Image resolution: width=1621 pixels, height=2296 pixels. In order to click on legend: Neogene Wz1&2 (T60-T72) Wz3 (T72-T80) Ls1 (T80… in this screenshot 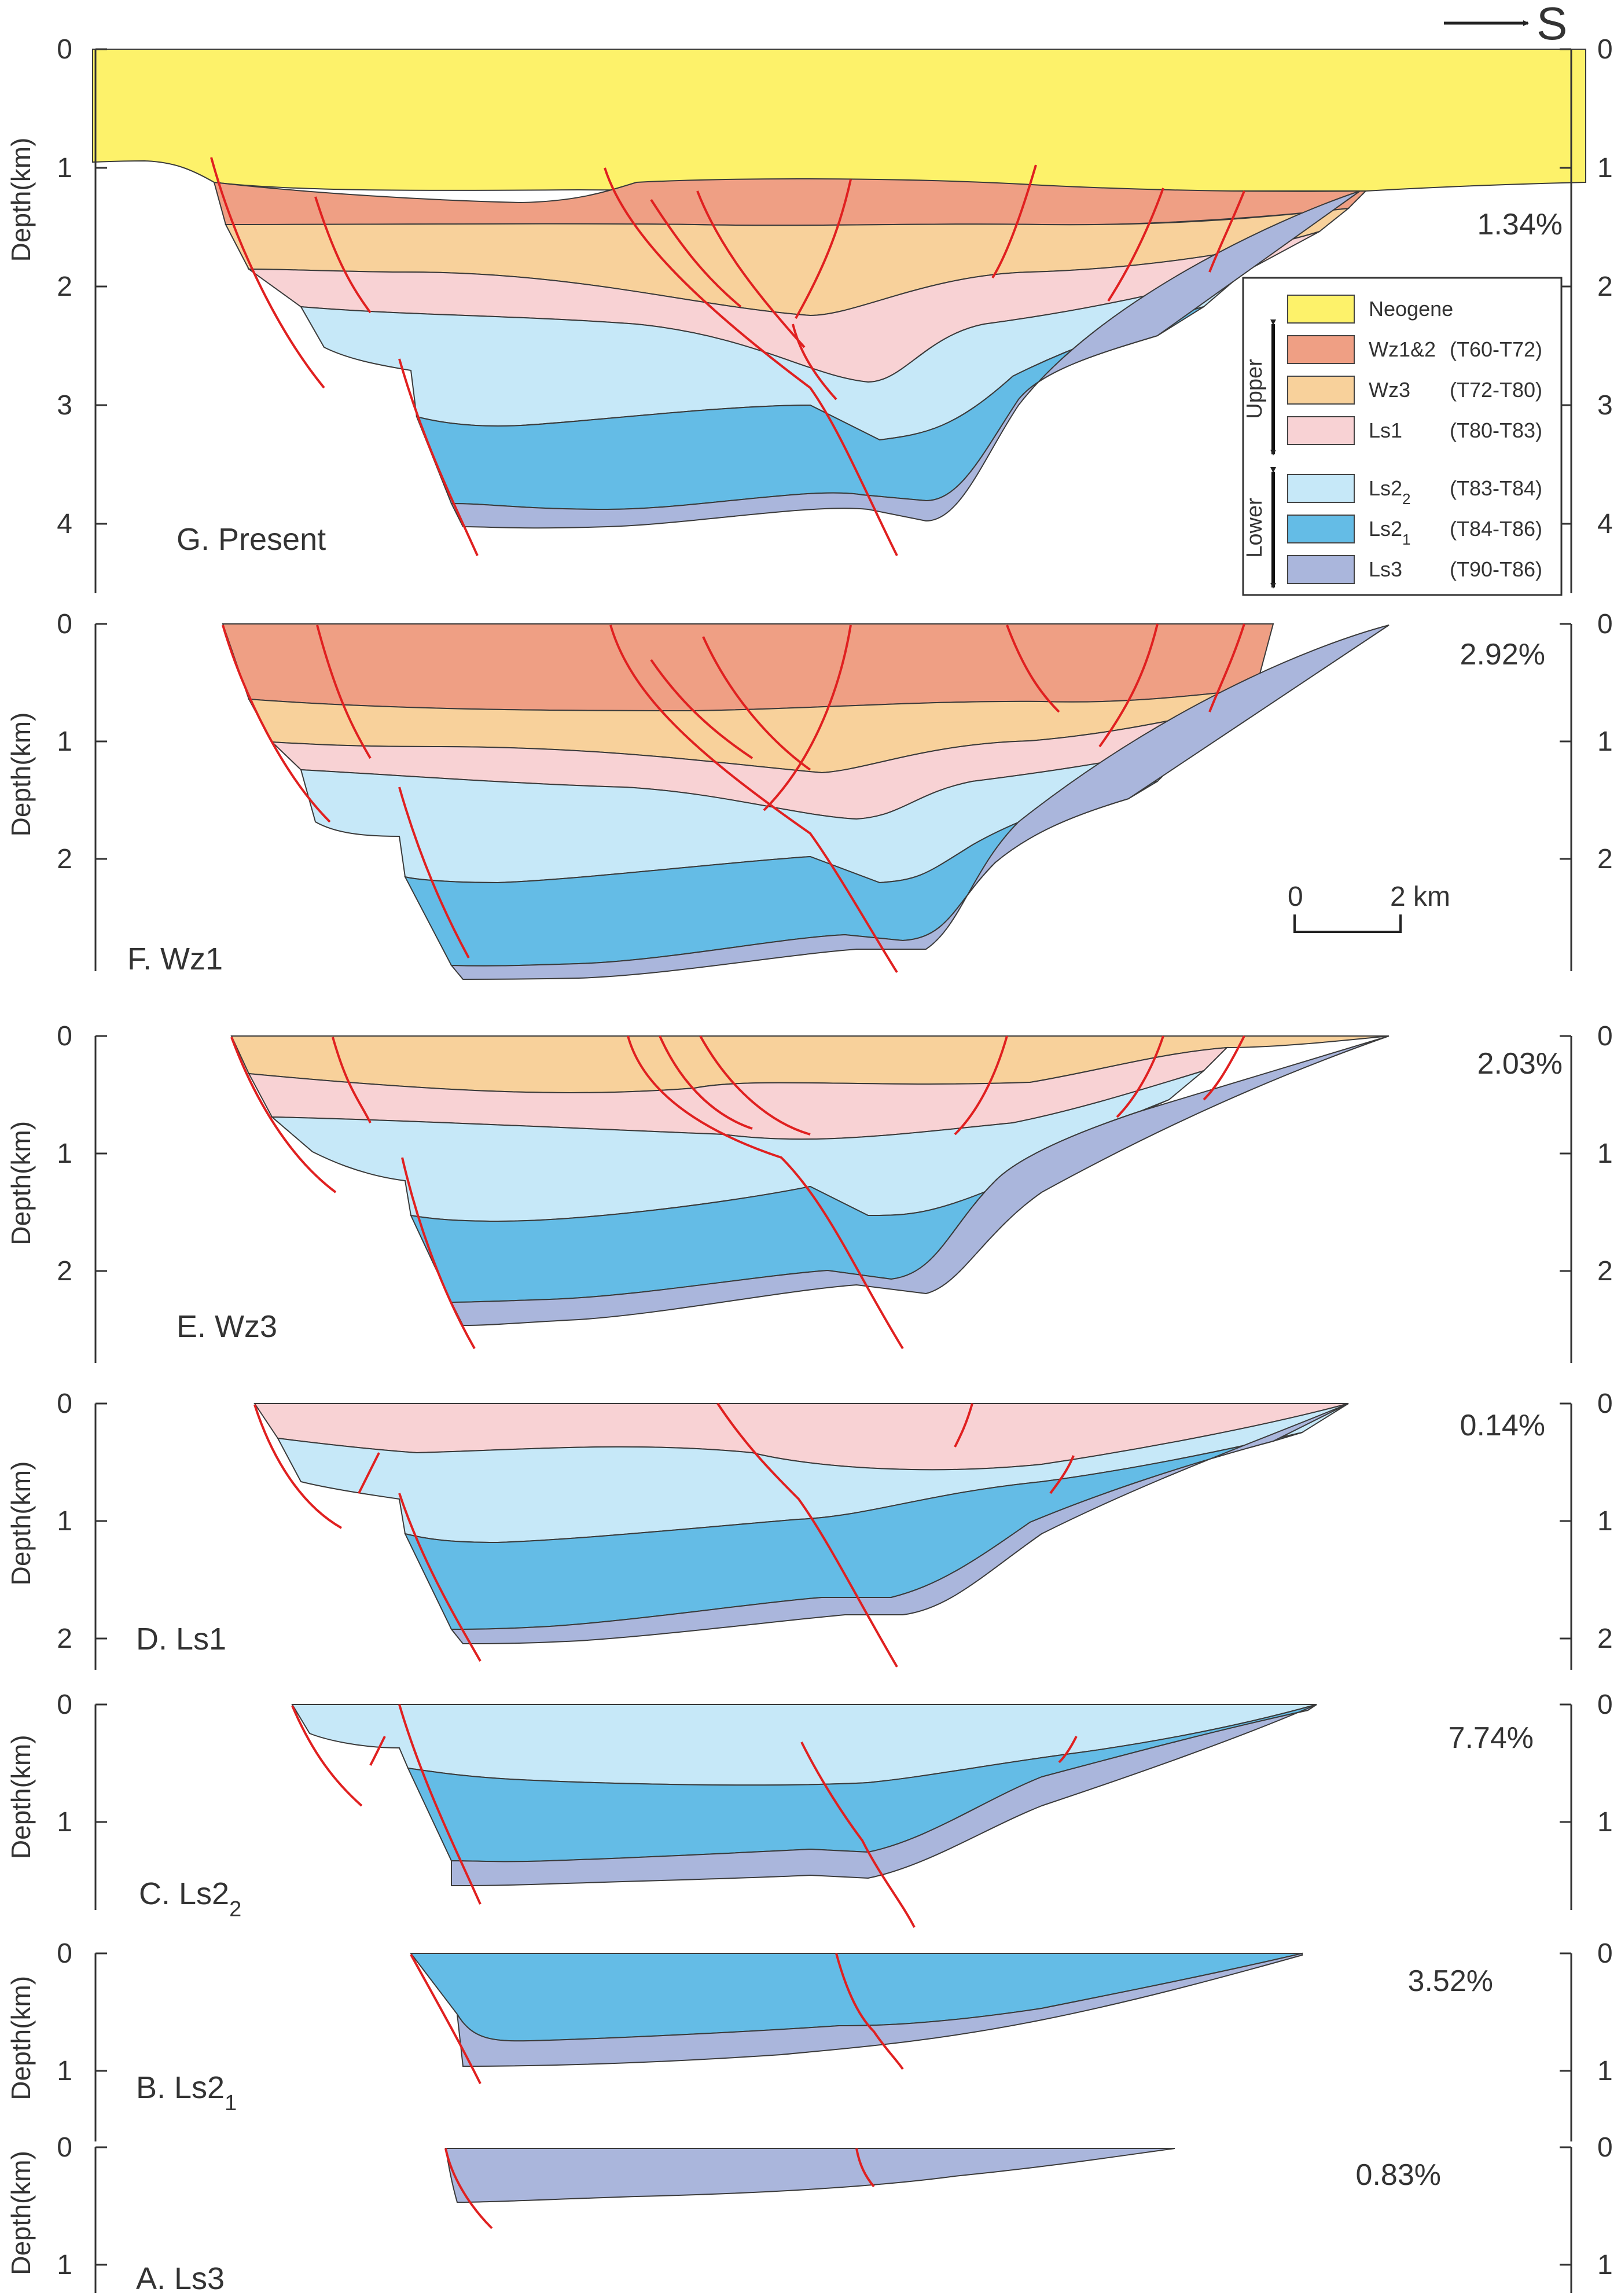, I will do `click(1402, 436)`.